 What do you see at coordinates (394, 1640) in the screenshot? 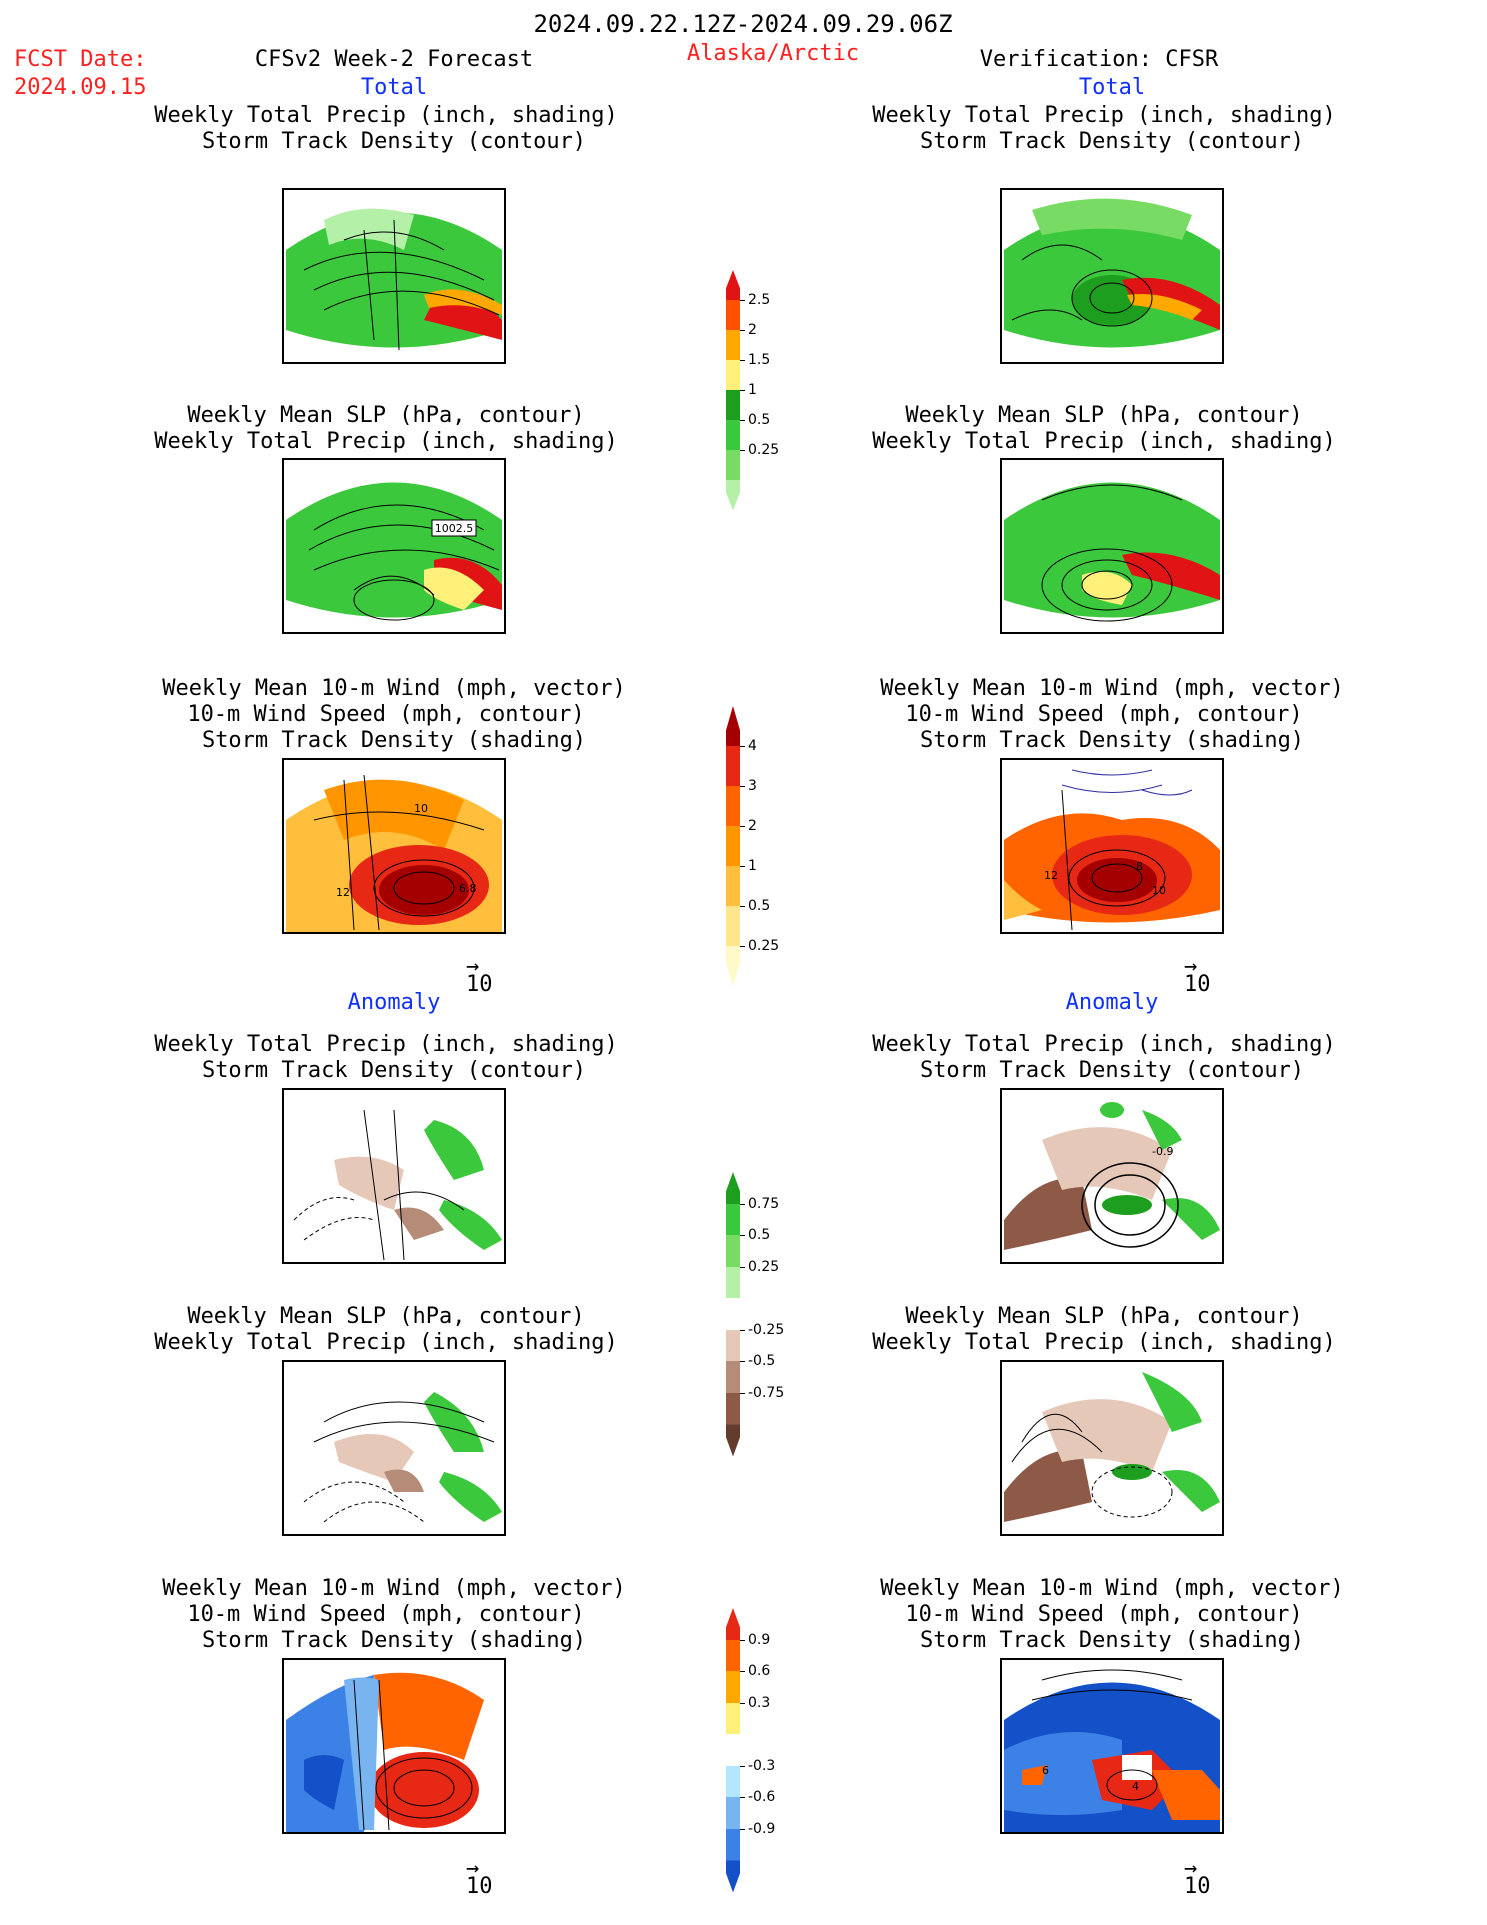
I see `title-l6-c: Storm Track Density (shading)` at bounding box center [394, 1640].